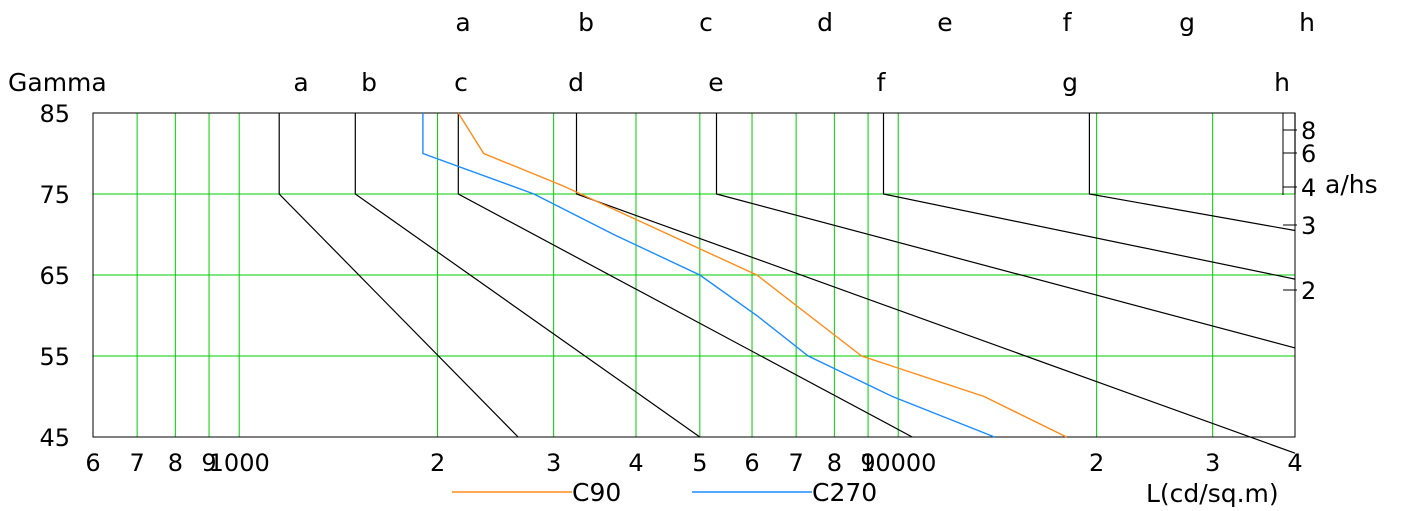  Describe the element at coordinates (54, 438) in the screenshot. I see `y-tick-label: 45` at that location.